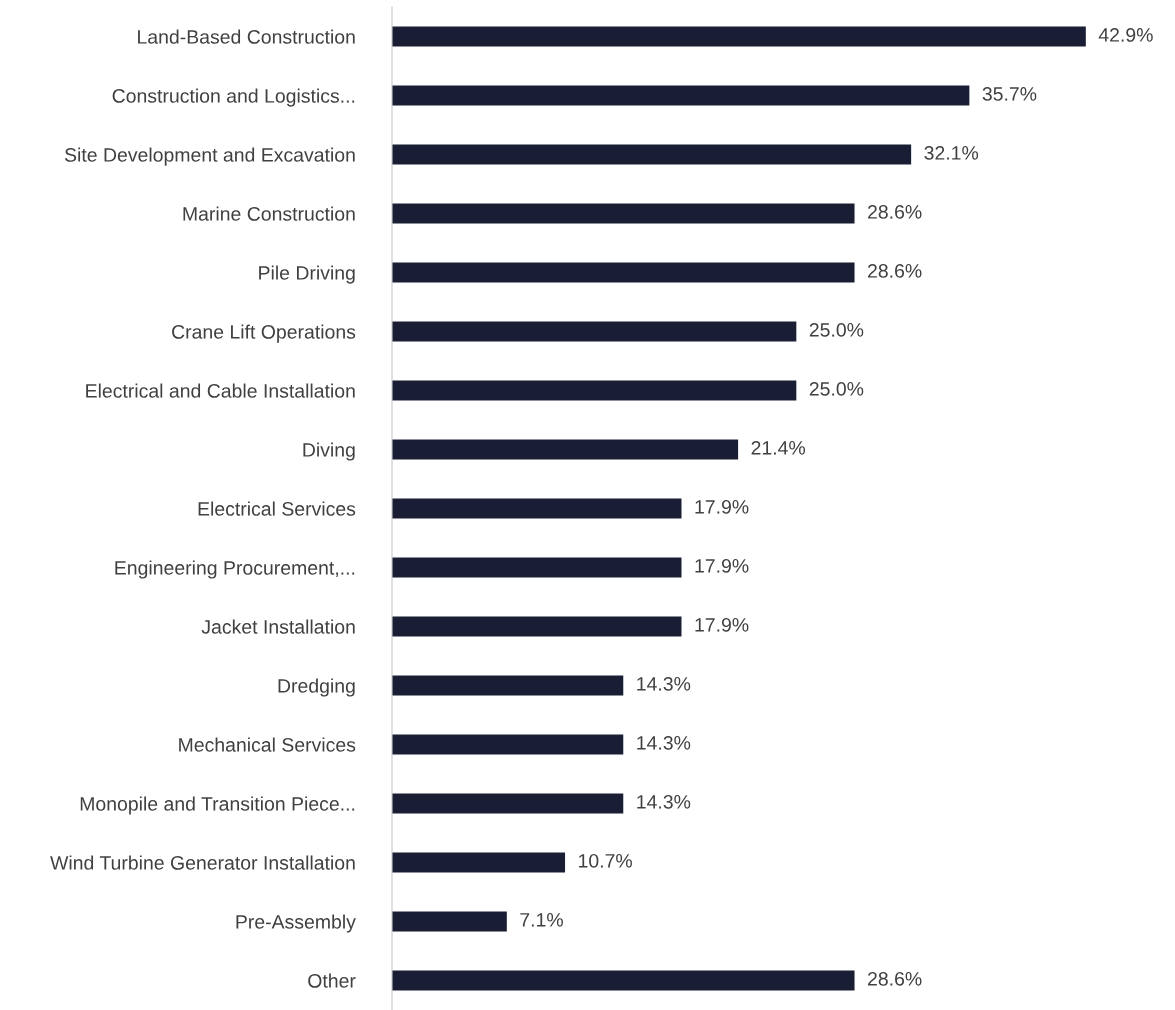 Image resolution: width=1175 pixels, height=1010 pixels. Describe the element at coordinates (296, 923) in the screenshot. I see `y-tick-label: Pre-Assembly` at that location.